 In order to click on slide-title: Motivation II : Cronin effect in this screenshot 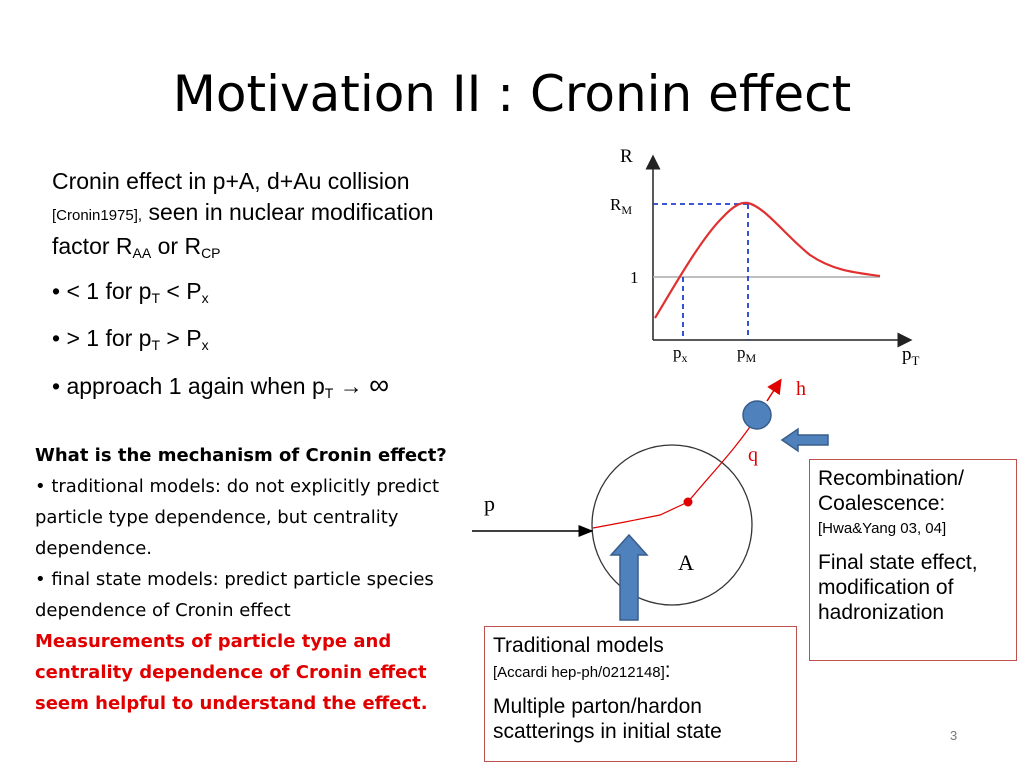, I will do `click(512, 94)`.